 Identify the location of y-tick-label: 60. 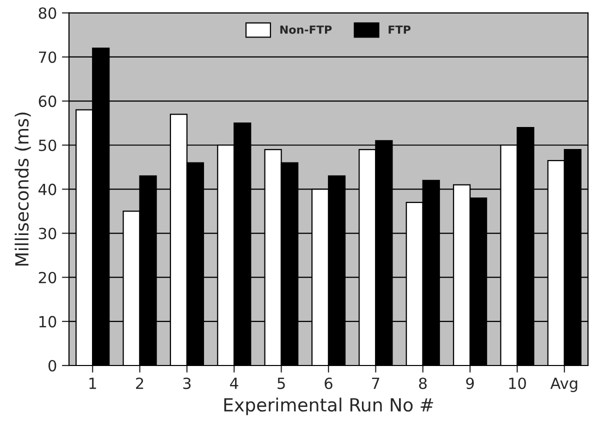
(47, 102).